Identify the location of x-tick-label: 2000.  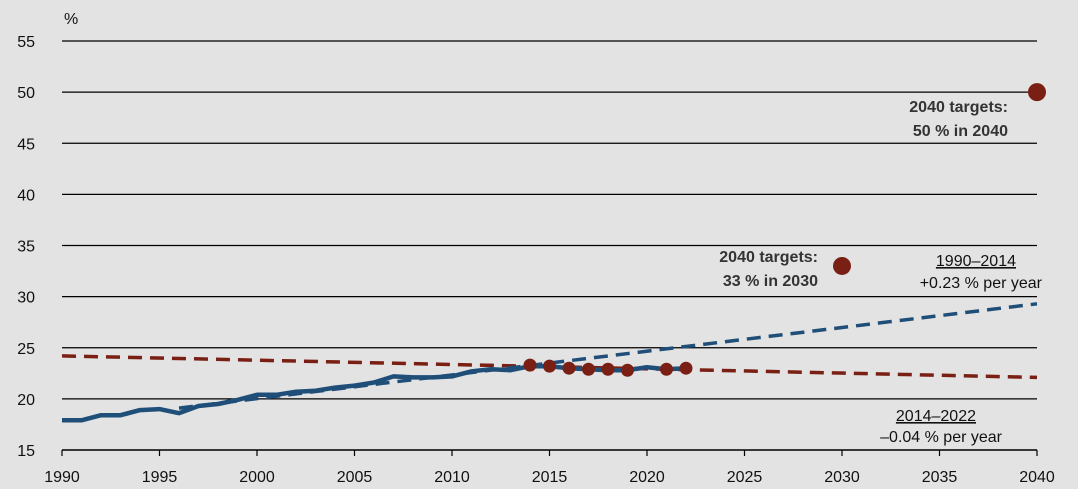
(257, 477).